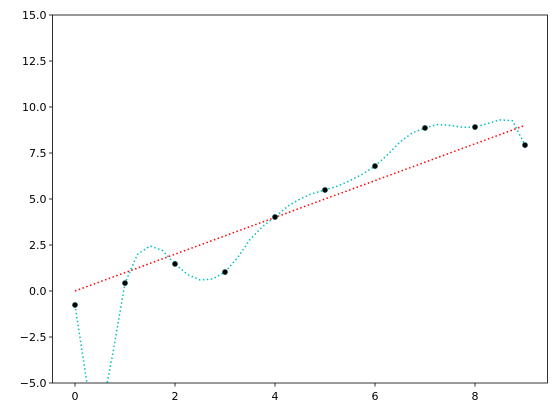 Image resolution: width=559 pixels, height=418 pixels. Describe the element at coordinates (34, 107) in the screenshot. I see `y-tick-label: 10.0` at that location.